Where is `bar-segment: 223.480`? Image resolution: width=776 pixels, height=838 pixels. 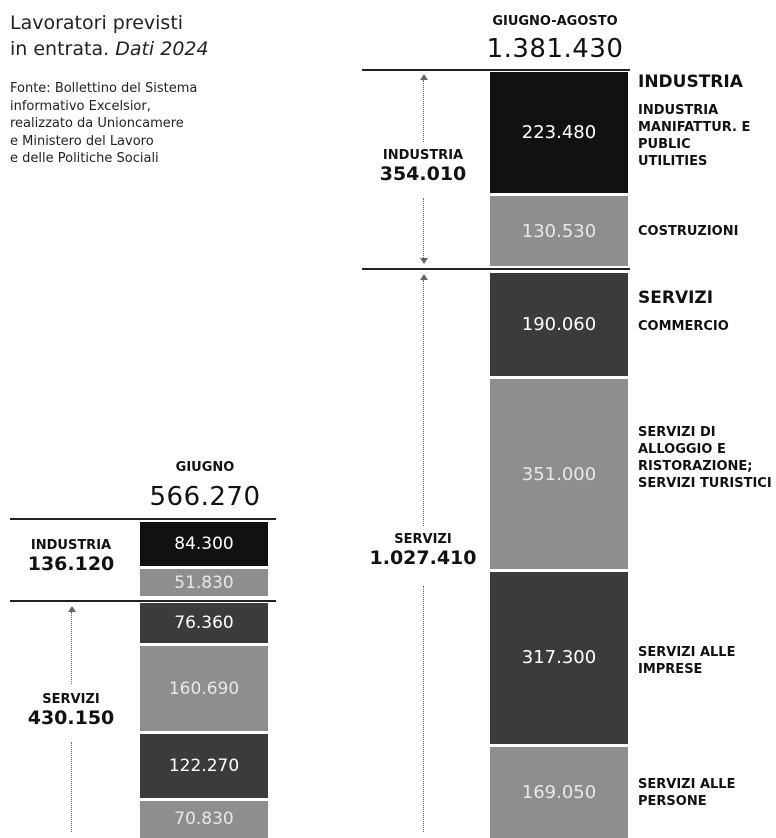 bar-segment: 223.480 is located at coordinates (559, 132).